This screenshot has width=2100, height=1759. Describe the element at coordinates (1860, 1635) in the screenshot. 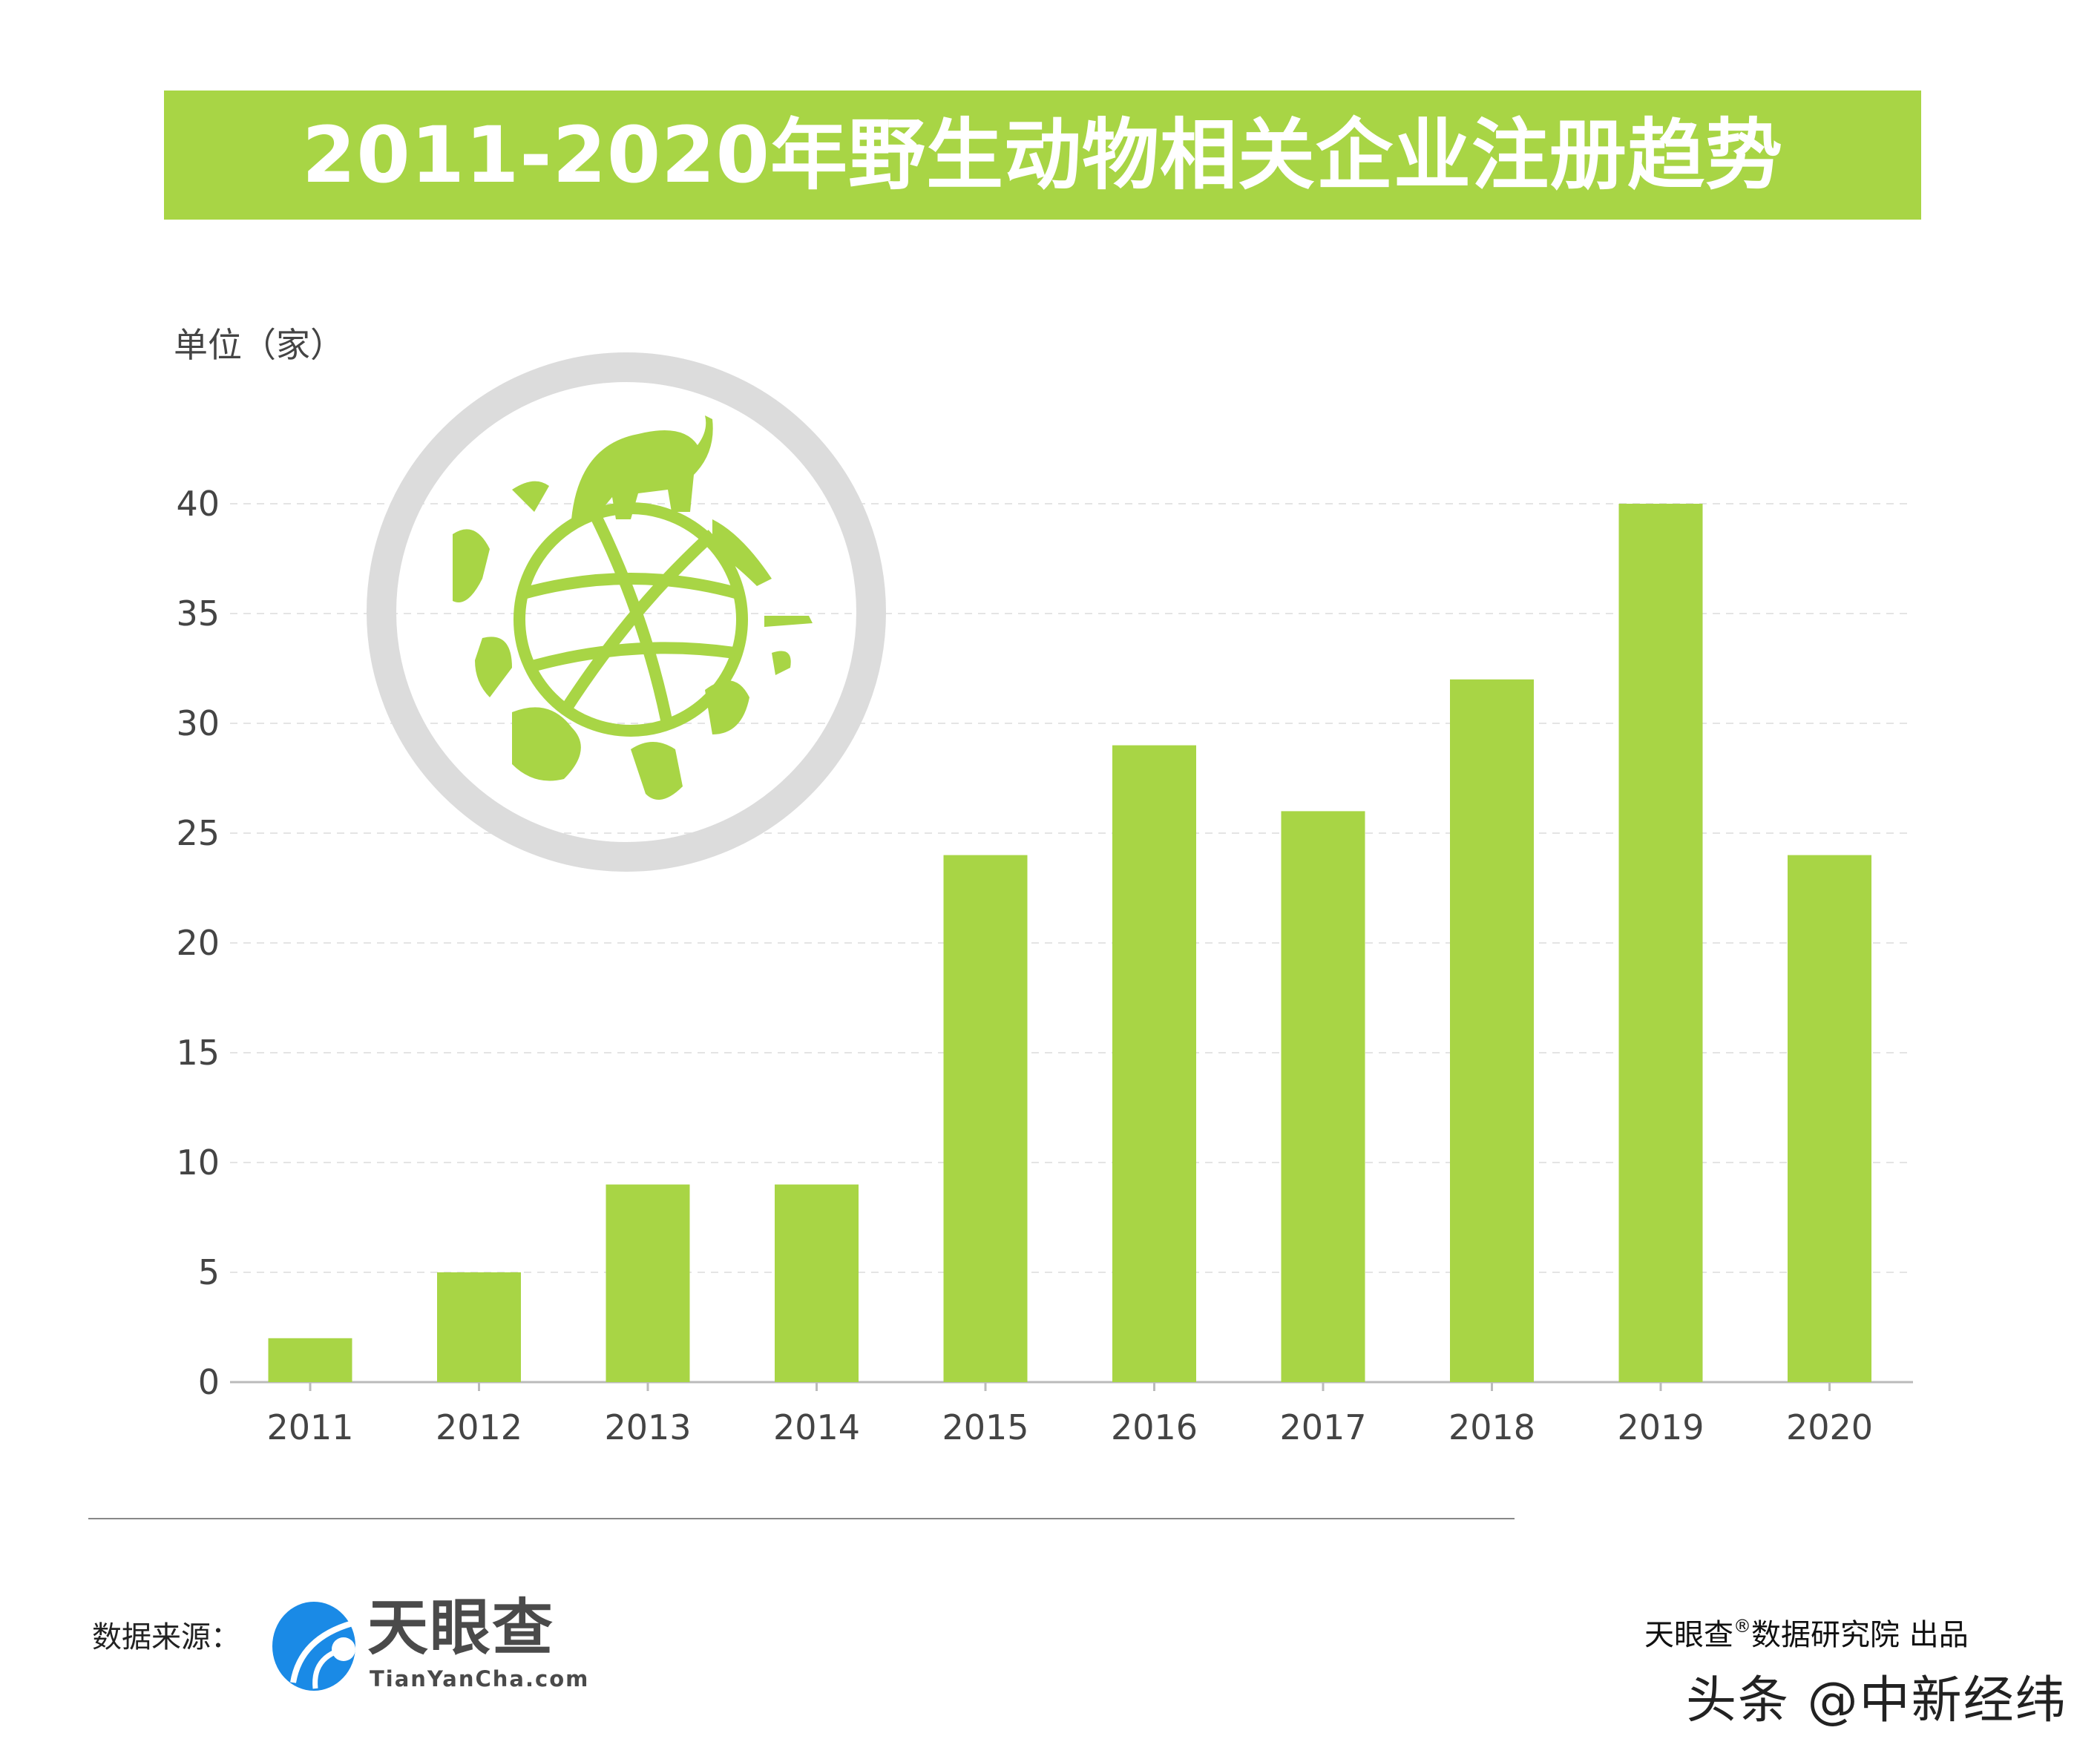

I see `producer-suffix: 数据研究院 出品` at that location.